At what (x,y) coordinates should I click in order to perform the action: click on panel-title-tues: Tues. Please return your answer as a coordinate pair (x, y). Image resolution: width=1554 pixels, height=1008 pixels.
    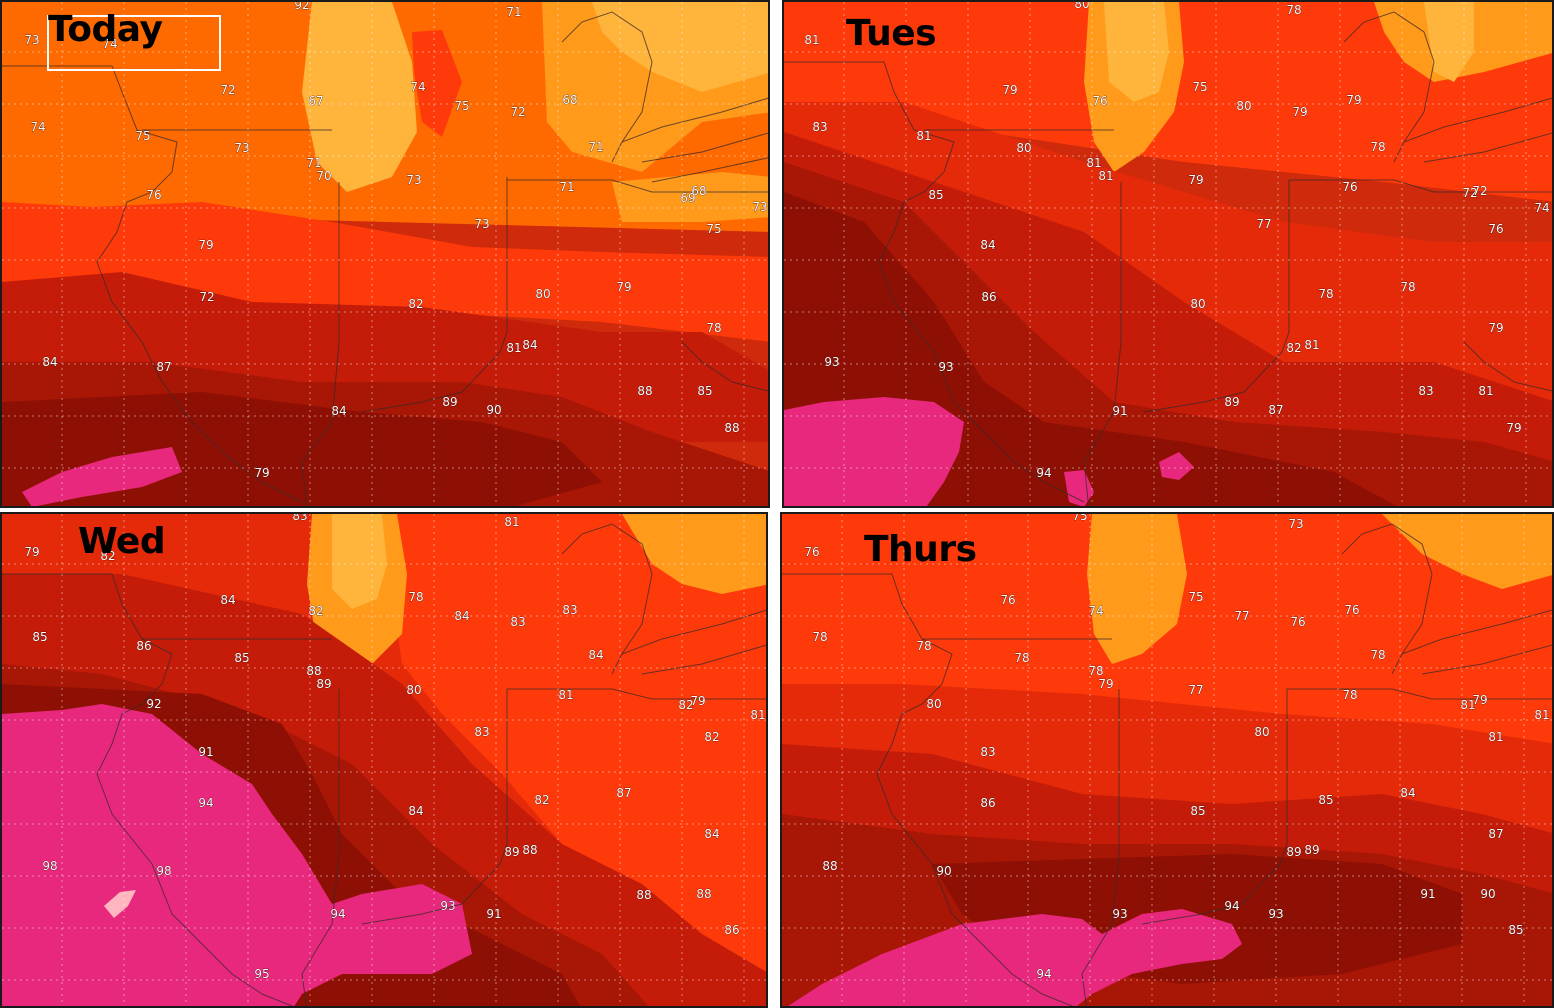
    Looking at the image, I should click on (891, 33).